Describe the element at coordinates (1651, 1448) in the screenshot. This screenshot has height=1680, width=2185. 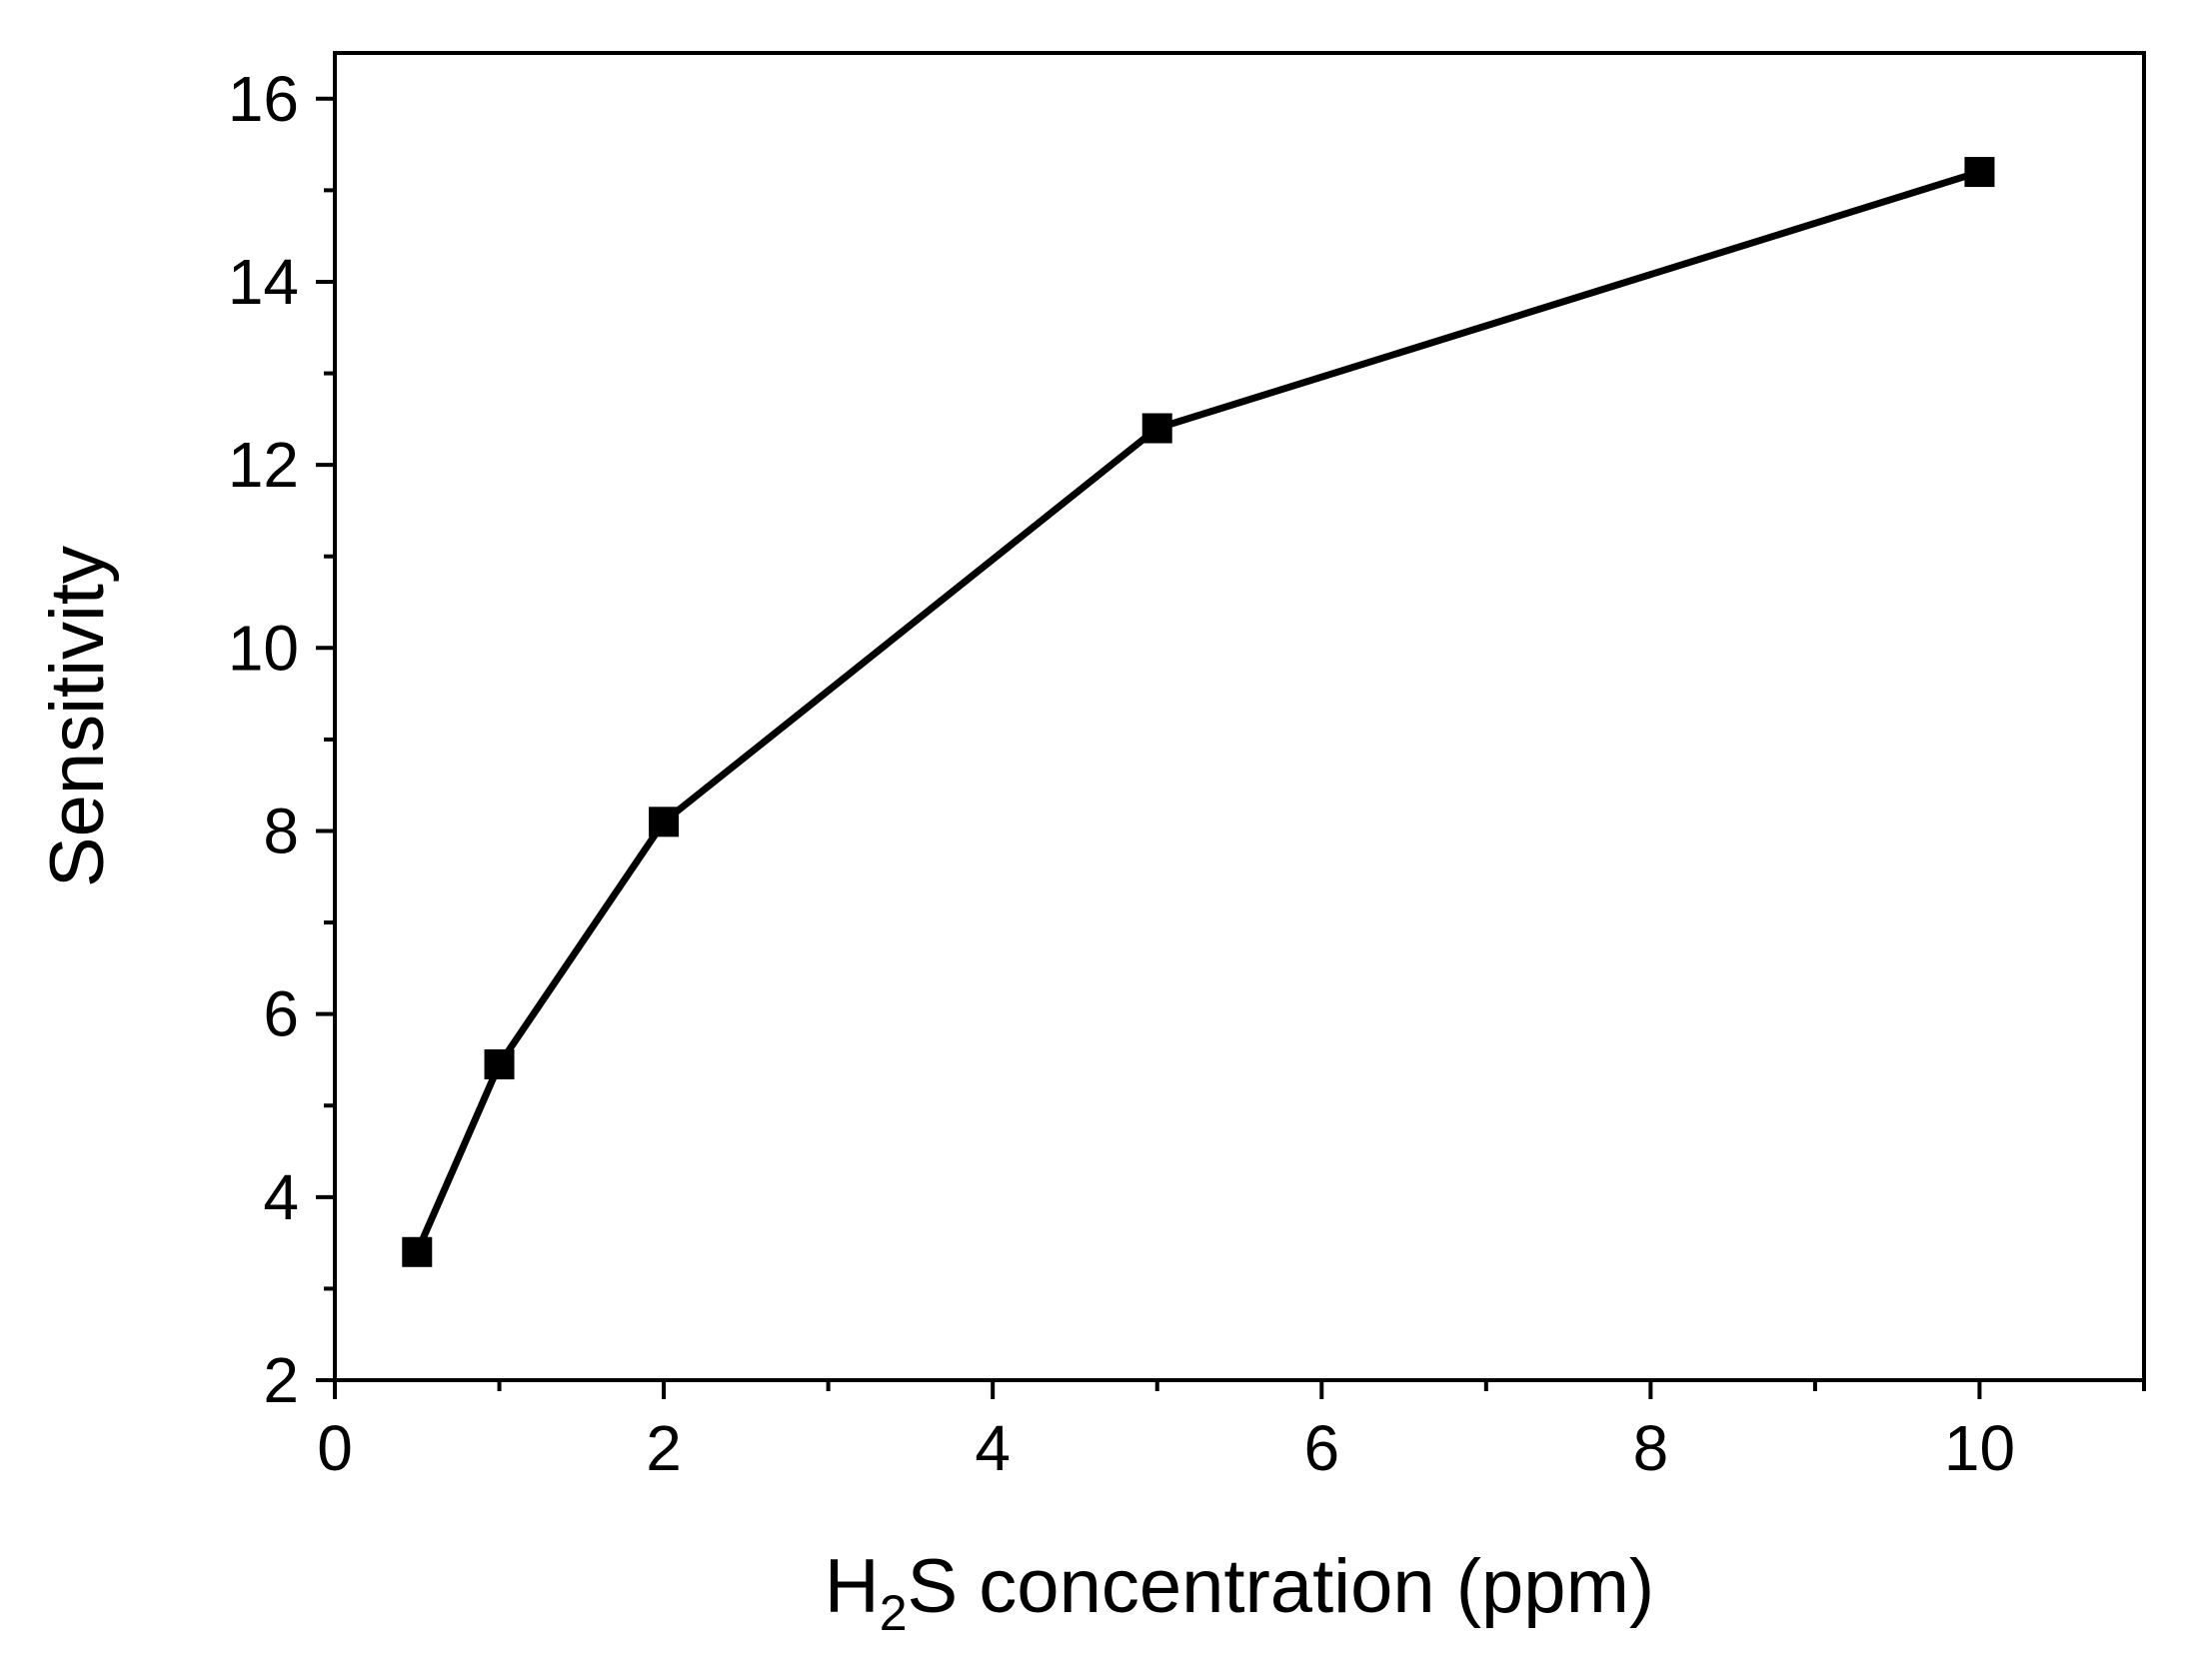
I see `x-tick-label-4: 8` at that location.